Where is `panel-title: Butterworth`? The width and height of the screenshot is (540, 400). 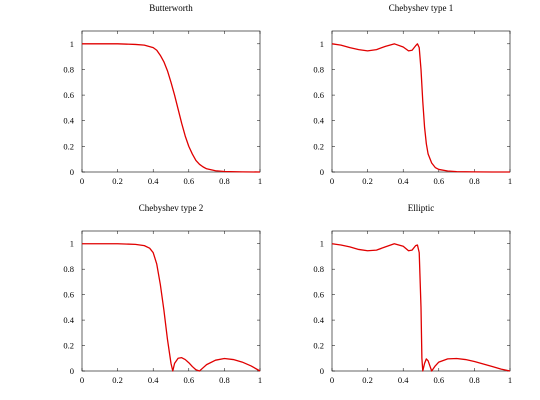 panel-title: Butterworth is located at coordinates (171, 8).